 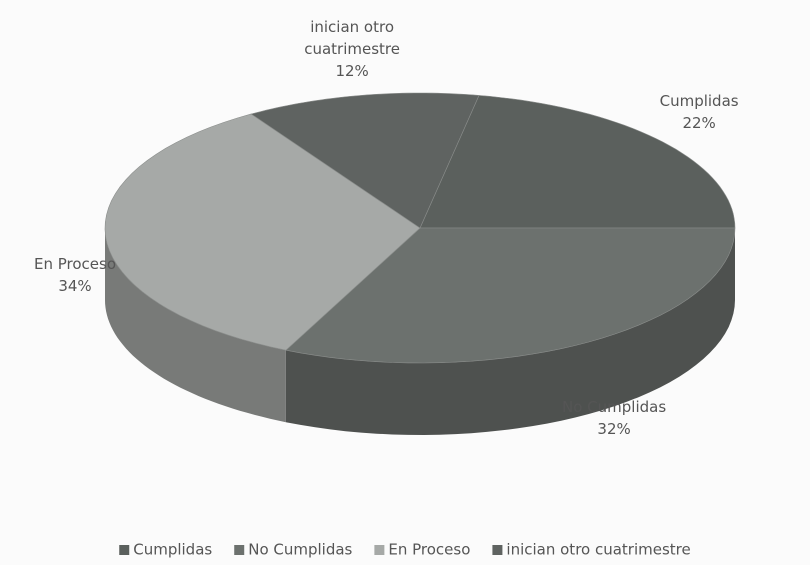 What do you see at coordinates (699, 100) in the screenshot?
I see `data-label-name: Cumplidas` at bounding box center [699, 100].